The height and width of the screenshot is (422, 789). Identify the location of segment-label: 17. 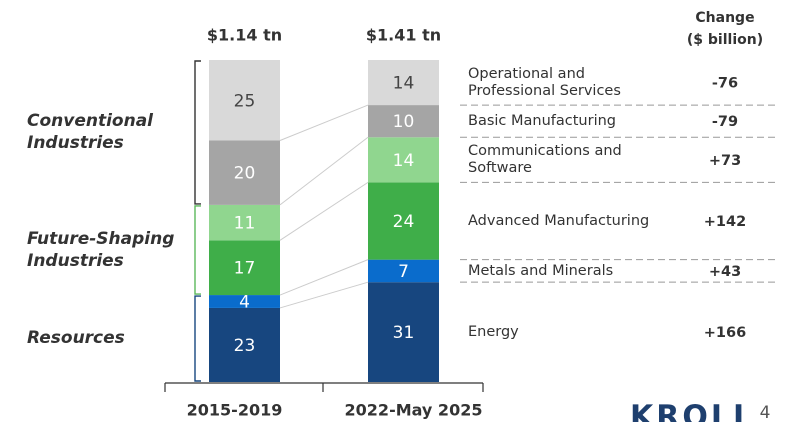
(245, 269).